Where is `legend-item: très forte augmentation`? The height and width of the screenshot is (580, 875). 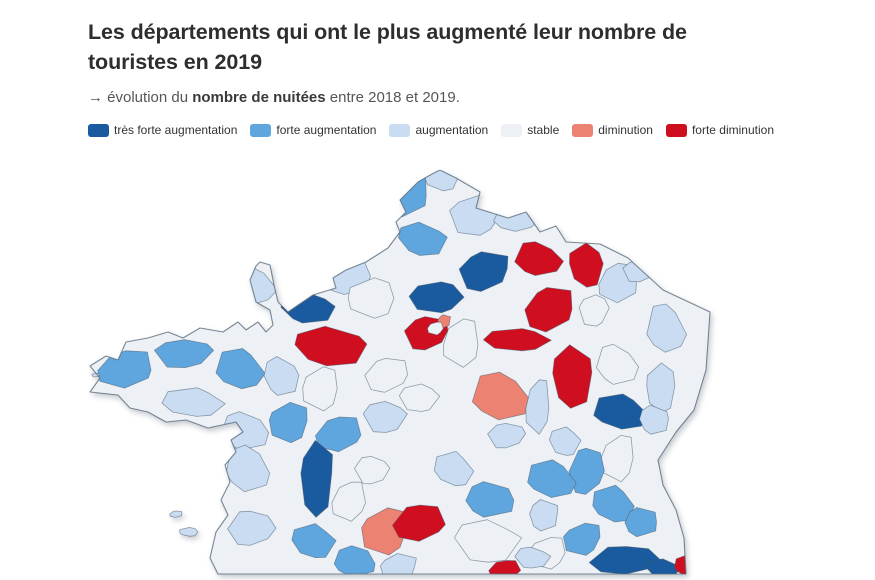
legend-item: très forte augmentation is located at coordinates (162, 130).